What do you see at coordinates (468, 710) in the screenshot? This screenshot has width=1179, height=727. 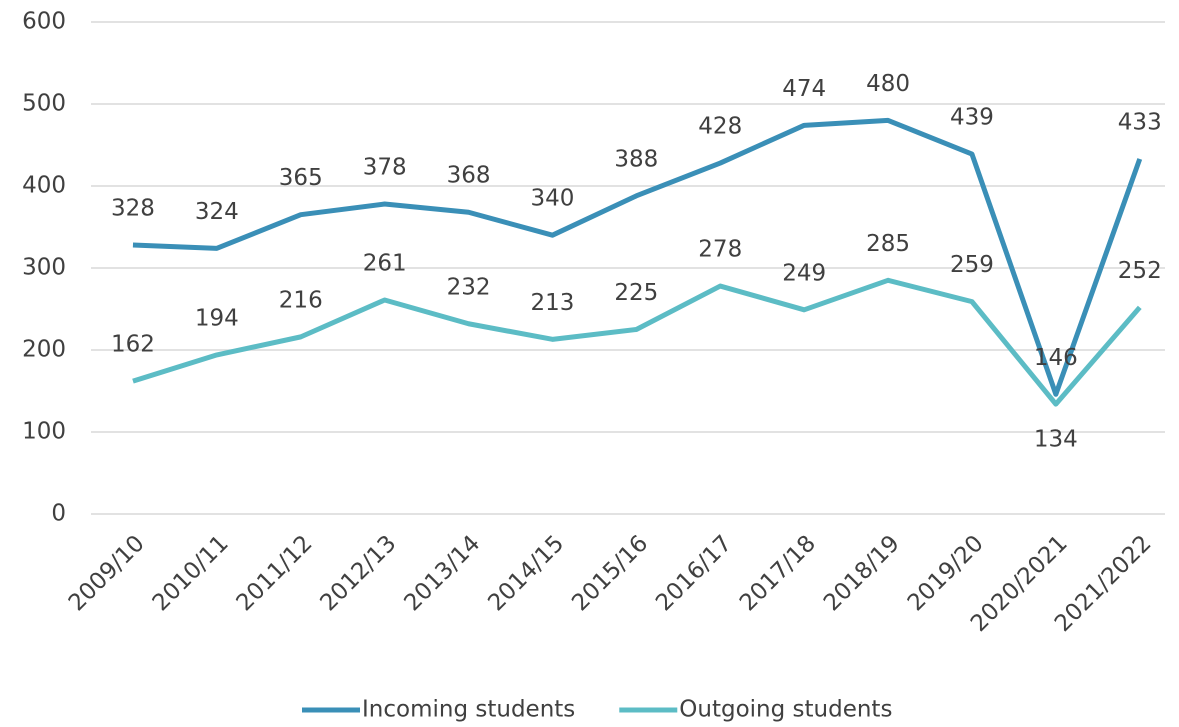 I see `legend-label: Incoming students` at bounding box center [468, 710].